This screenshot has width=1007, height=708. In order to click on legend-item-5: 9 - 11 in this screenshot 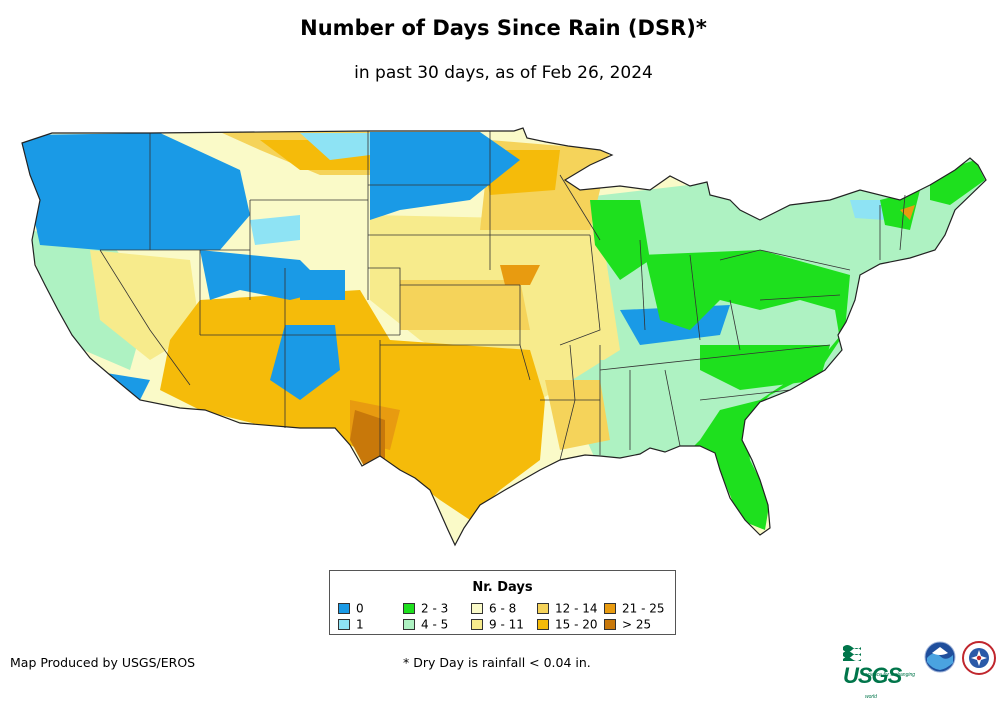, I will do `click(497, 624)`.